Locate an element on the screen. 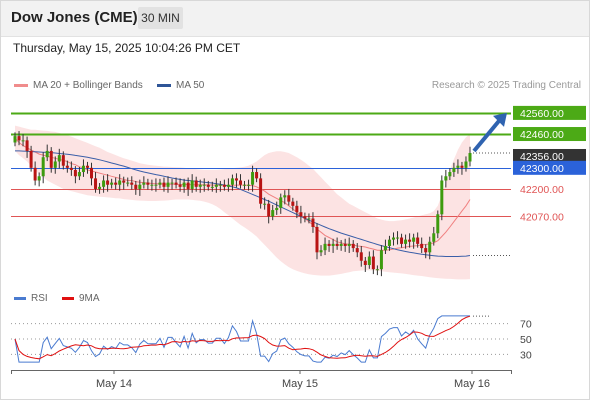 The width and height of the screenshot is (590, 400). legend-9ma-label: 9MA is located at coordinates (89, 298).